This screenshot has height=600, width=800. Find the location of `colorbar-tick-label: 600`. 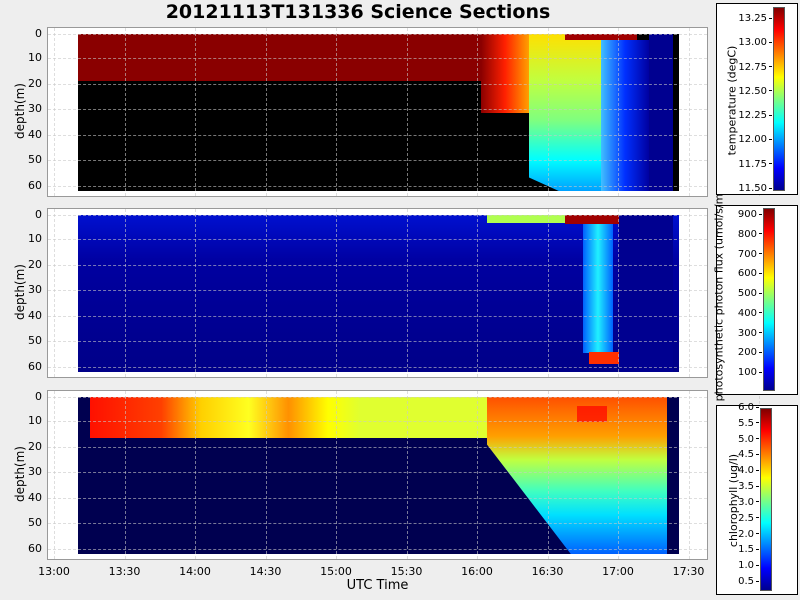

colorbar-tick-label: 600 is located at coordinates (750, 273).